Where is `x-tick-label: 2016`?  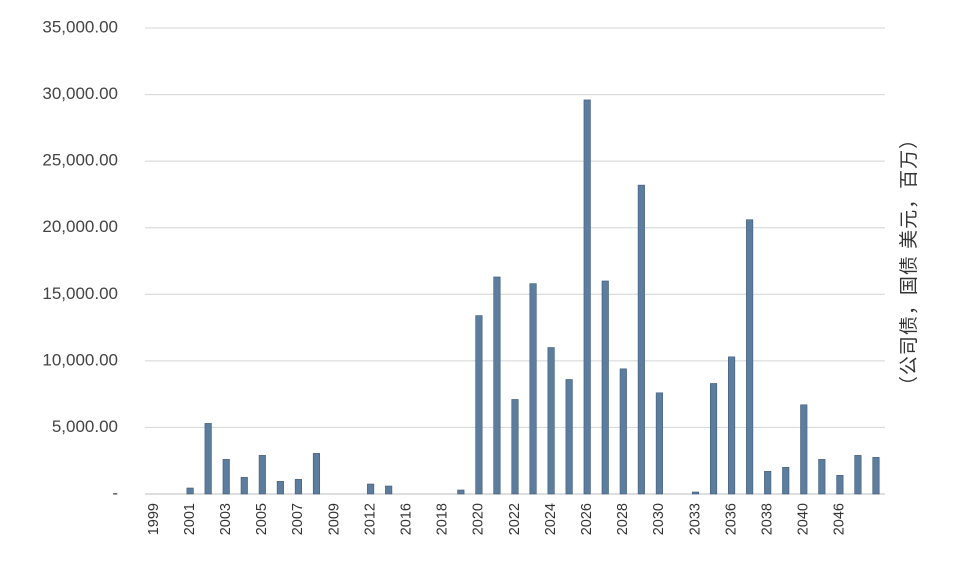
x-tick-label: 2016 is located at coordinates (407, 519).